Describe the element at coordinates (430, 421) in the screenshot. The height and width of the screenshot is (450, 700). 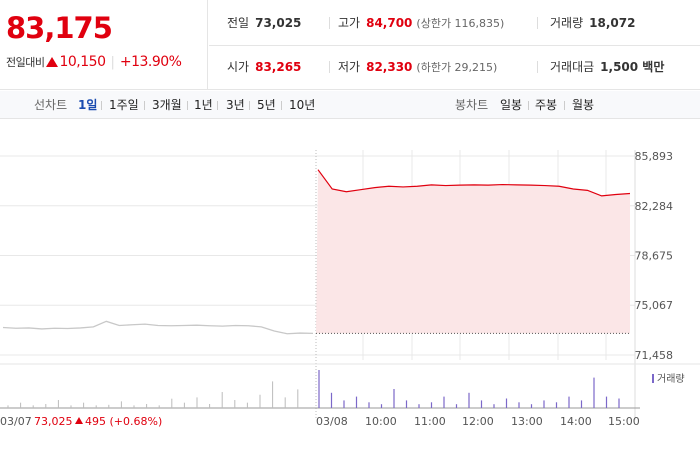
I see `x-tick-label: 11:00` at that location.